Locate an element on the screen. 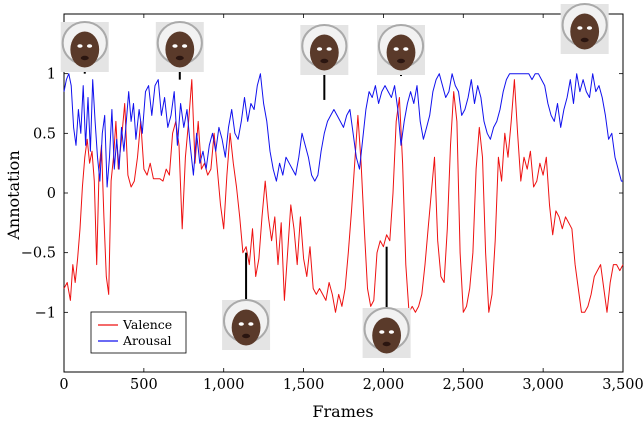  x-tick-label: 3,000 is located at coordinates (543, 385).